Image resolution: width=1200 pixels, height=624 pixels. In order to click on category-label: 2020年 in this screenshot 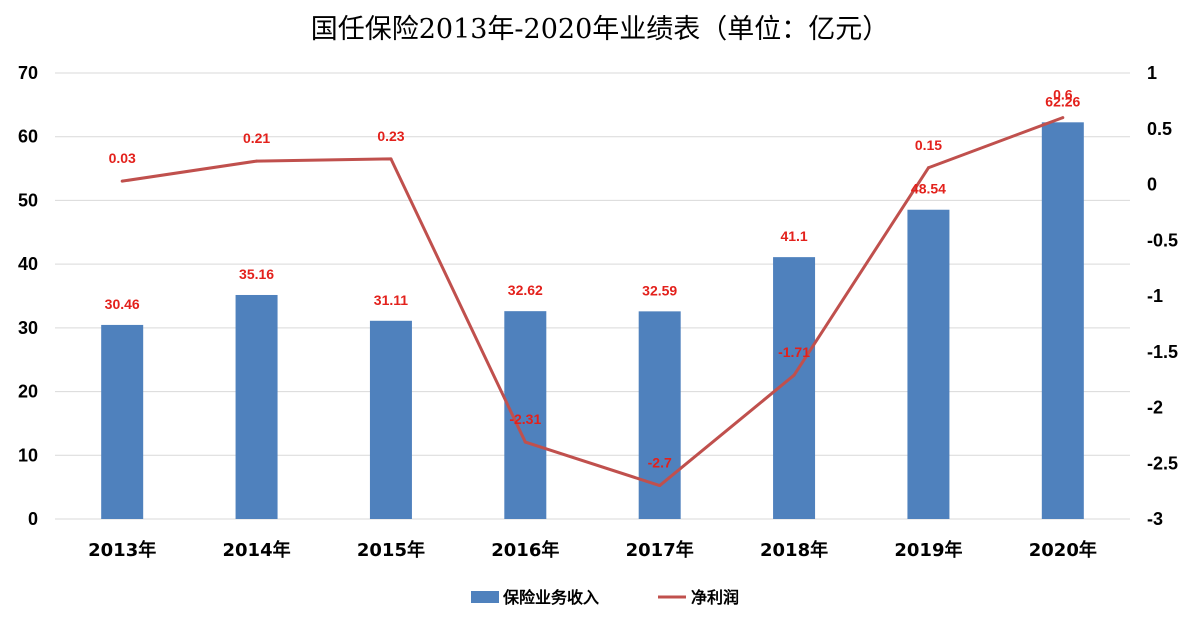, I will do `click(1063, 550)`.